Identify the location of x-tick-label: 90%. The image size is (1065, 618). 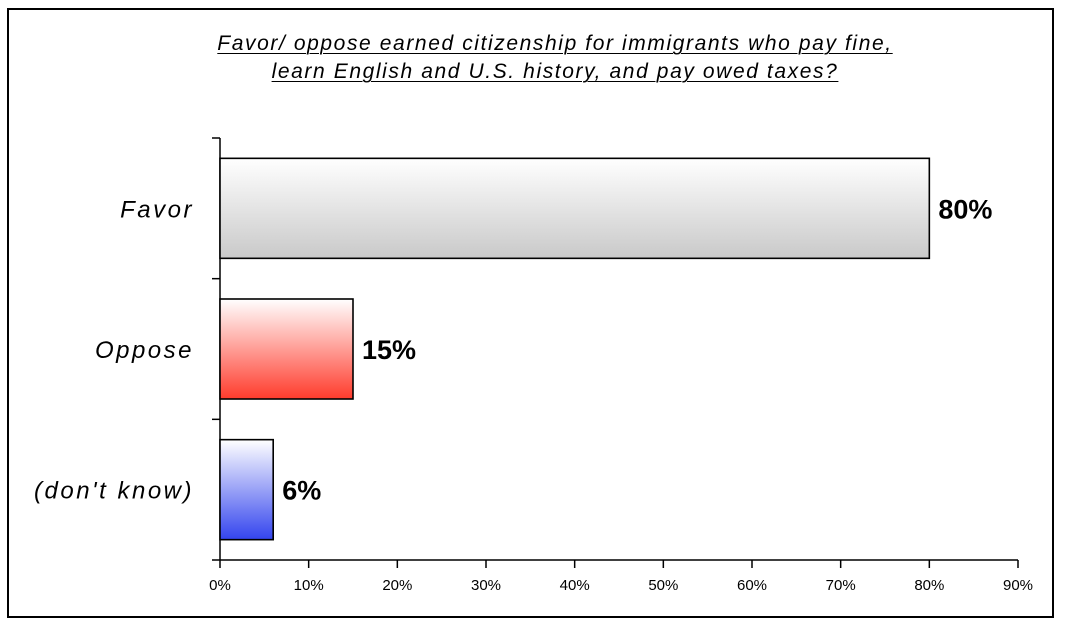
(1018, 585).